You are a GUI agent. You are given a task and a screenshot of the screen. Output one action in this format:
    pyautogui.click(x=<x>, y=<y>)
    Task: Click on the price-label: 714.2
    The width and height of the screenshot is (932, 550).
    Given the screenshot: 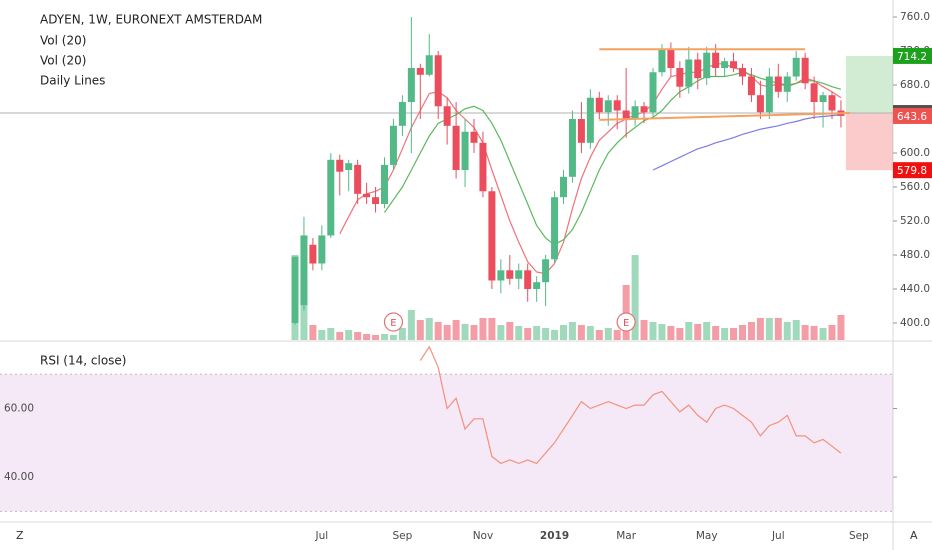 What is the action you would take?
    pyautogui.click(x=912, y=57)
    